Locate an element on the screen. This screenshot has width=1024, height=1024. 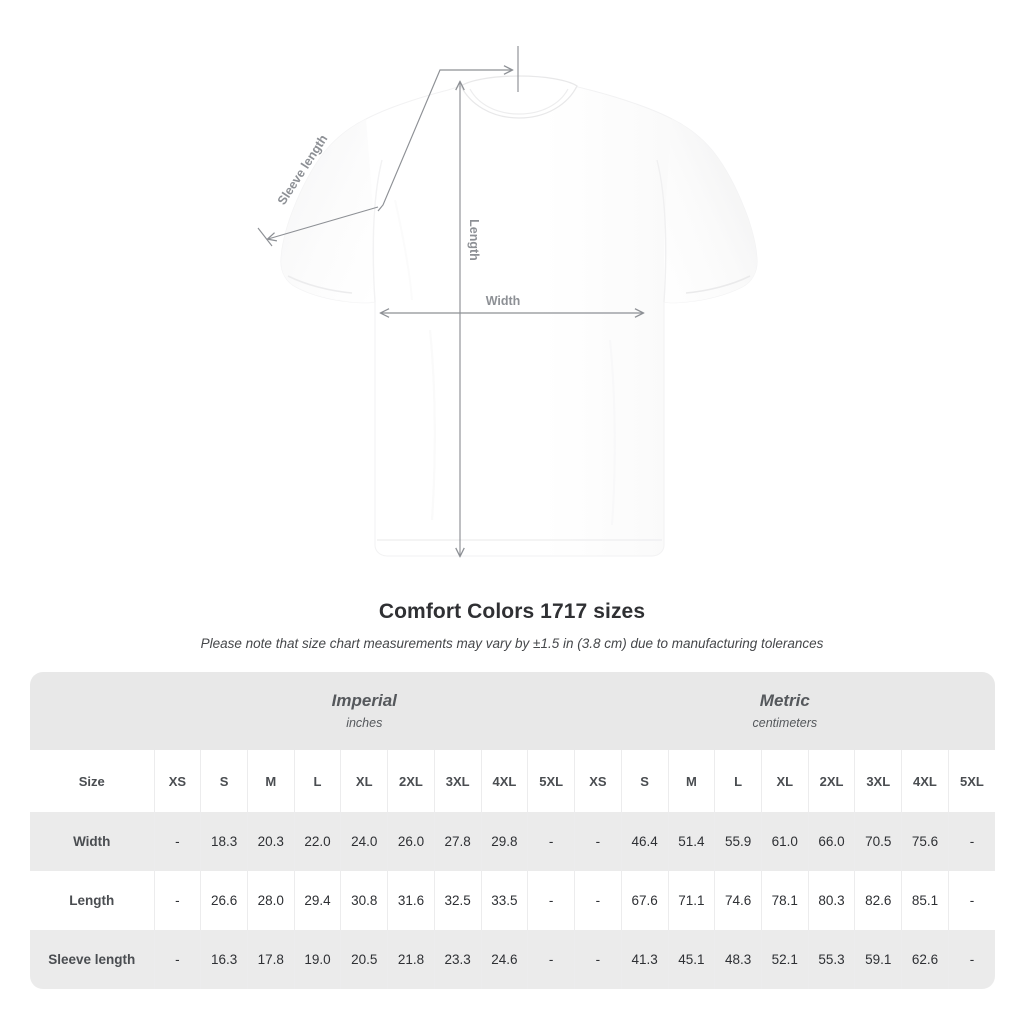
tshirt-left-sleeve-hem is located at coordinates (320, 284).